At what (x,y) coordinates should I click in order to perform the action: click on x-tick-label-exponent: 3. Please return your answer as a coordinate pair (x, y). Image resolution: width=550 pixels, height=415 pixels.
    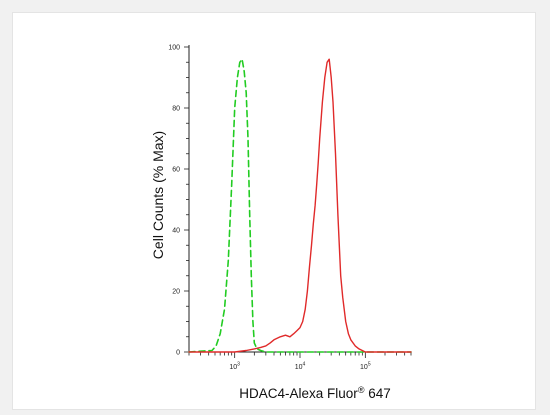
    Looking at the image, I should click on (238, 365).